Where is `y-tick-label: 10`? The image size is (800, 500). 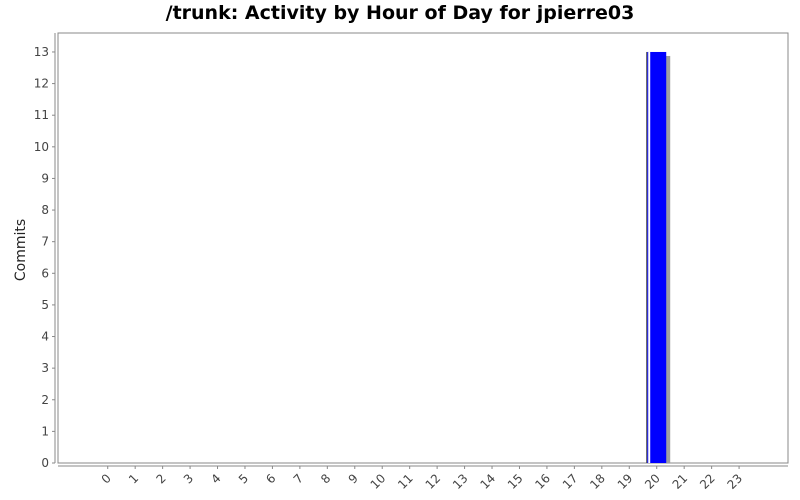 y-tick-label: 10 is located at coordinates (41, 147).